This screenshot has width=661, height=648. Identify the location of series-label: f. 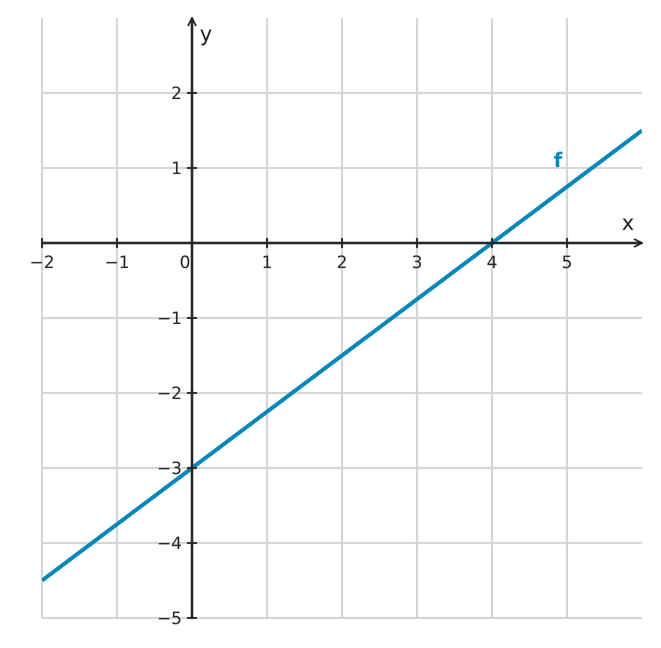
(558, 160).